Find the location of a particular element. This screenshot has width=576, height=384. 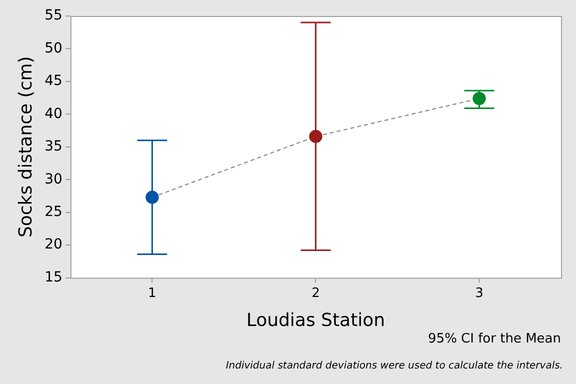

y-tick-label: 20 is located at coordinates (53, 244).